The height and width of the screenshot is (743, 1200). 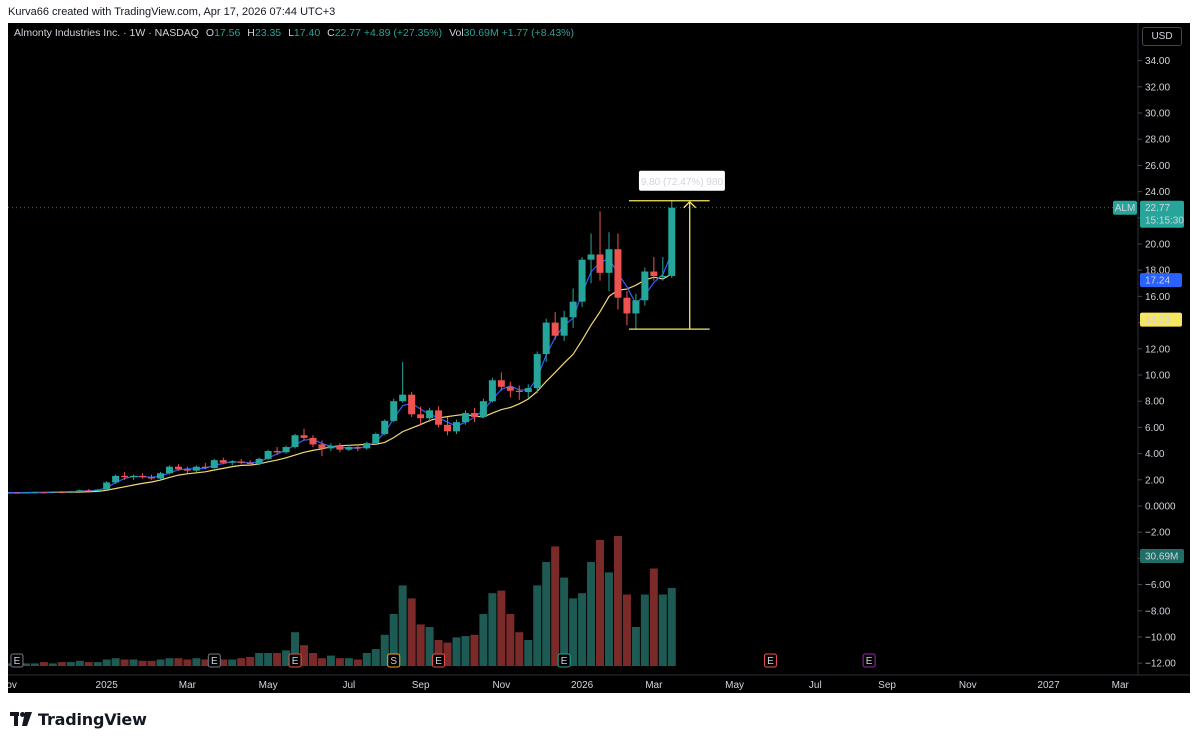 What do you see at coordinates (421, 685) in the screenshot?
I see `time-tick-label: Sep` at bounding box center [421, 685].